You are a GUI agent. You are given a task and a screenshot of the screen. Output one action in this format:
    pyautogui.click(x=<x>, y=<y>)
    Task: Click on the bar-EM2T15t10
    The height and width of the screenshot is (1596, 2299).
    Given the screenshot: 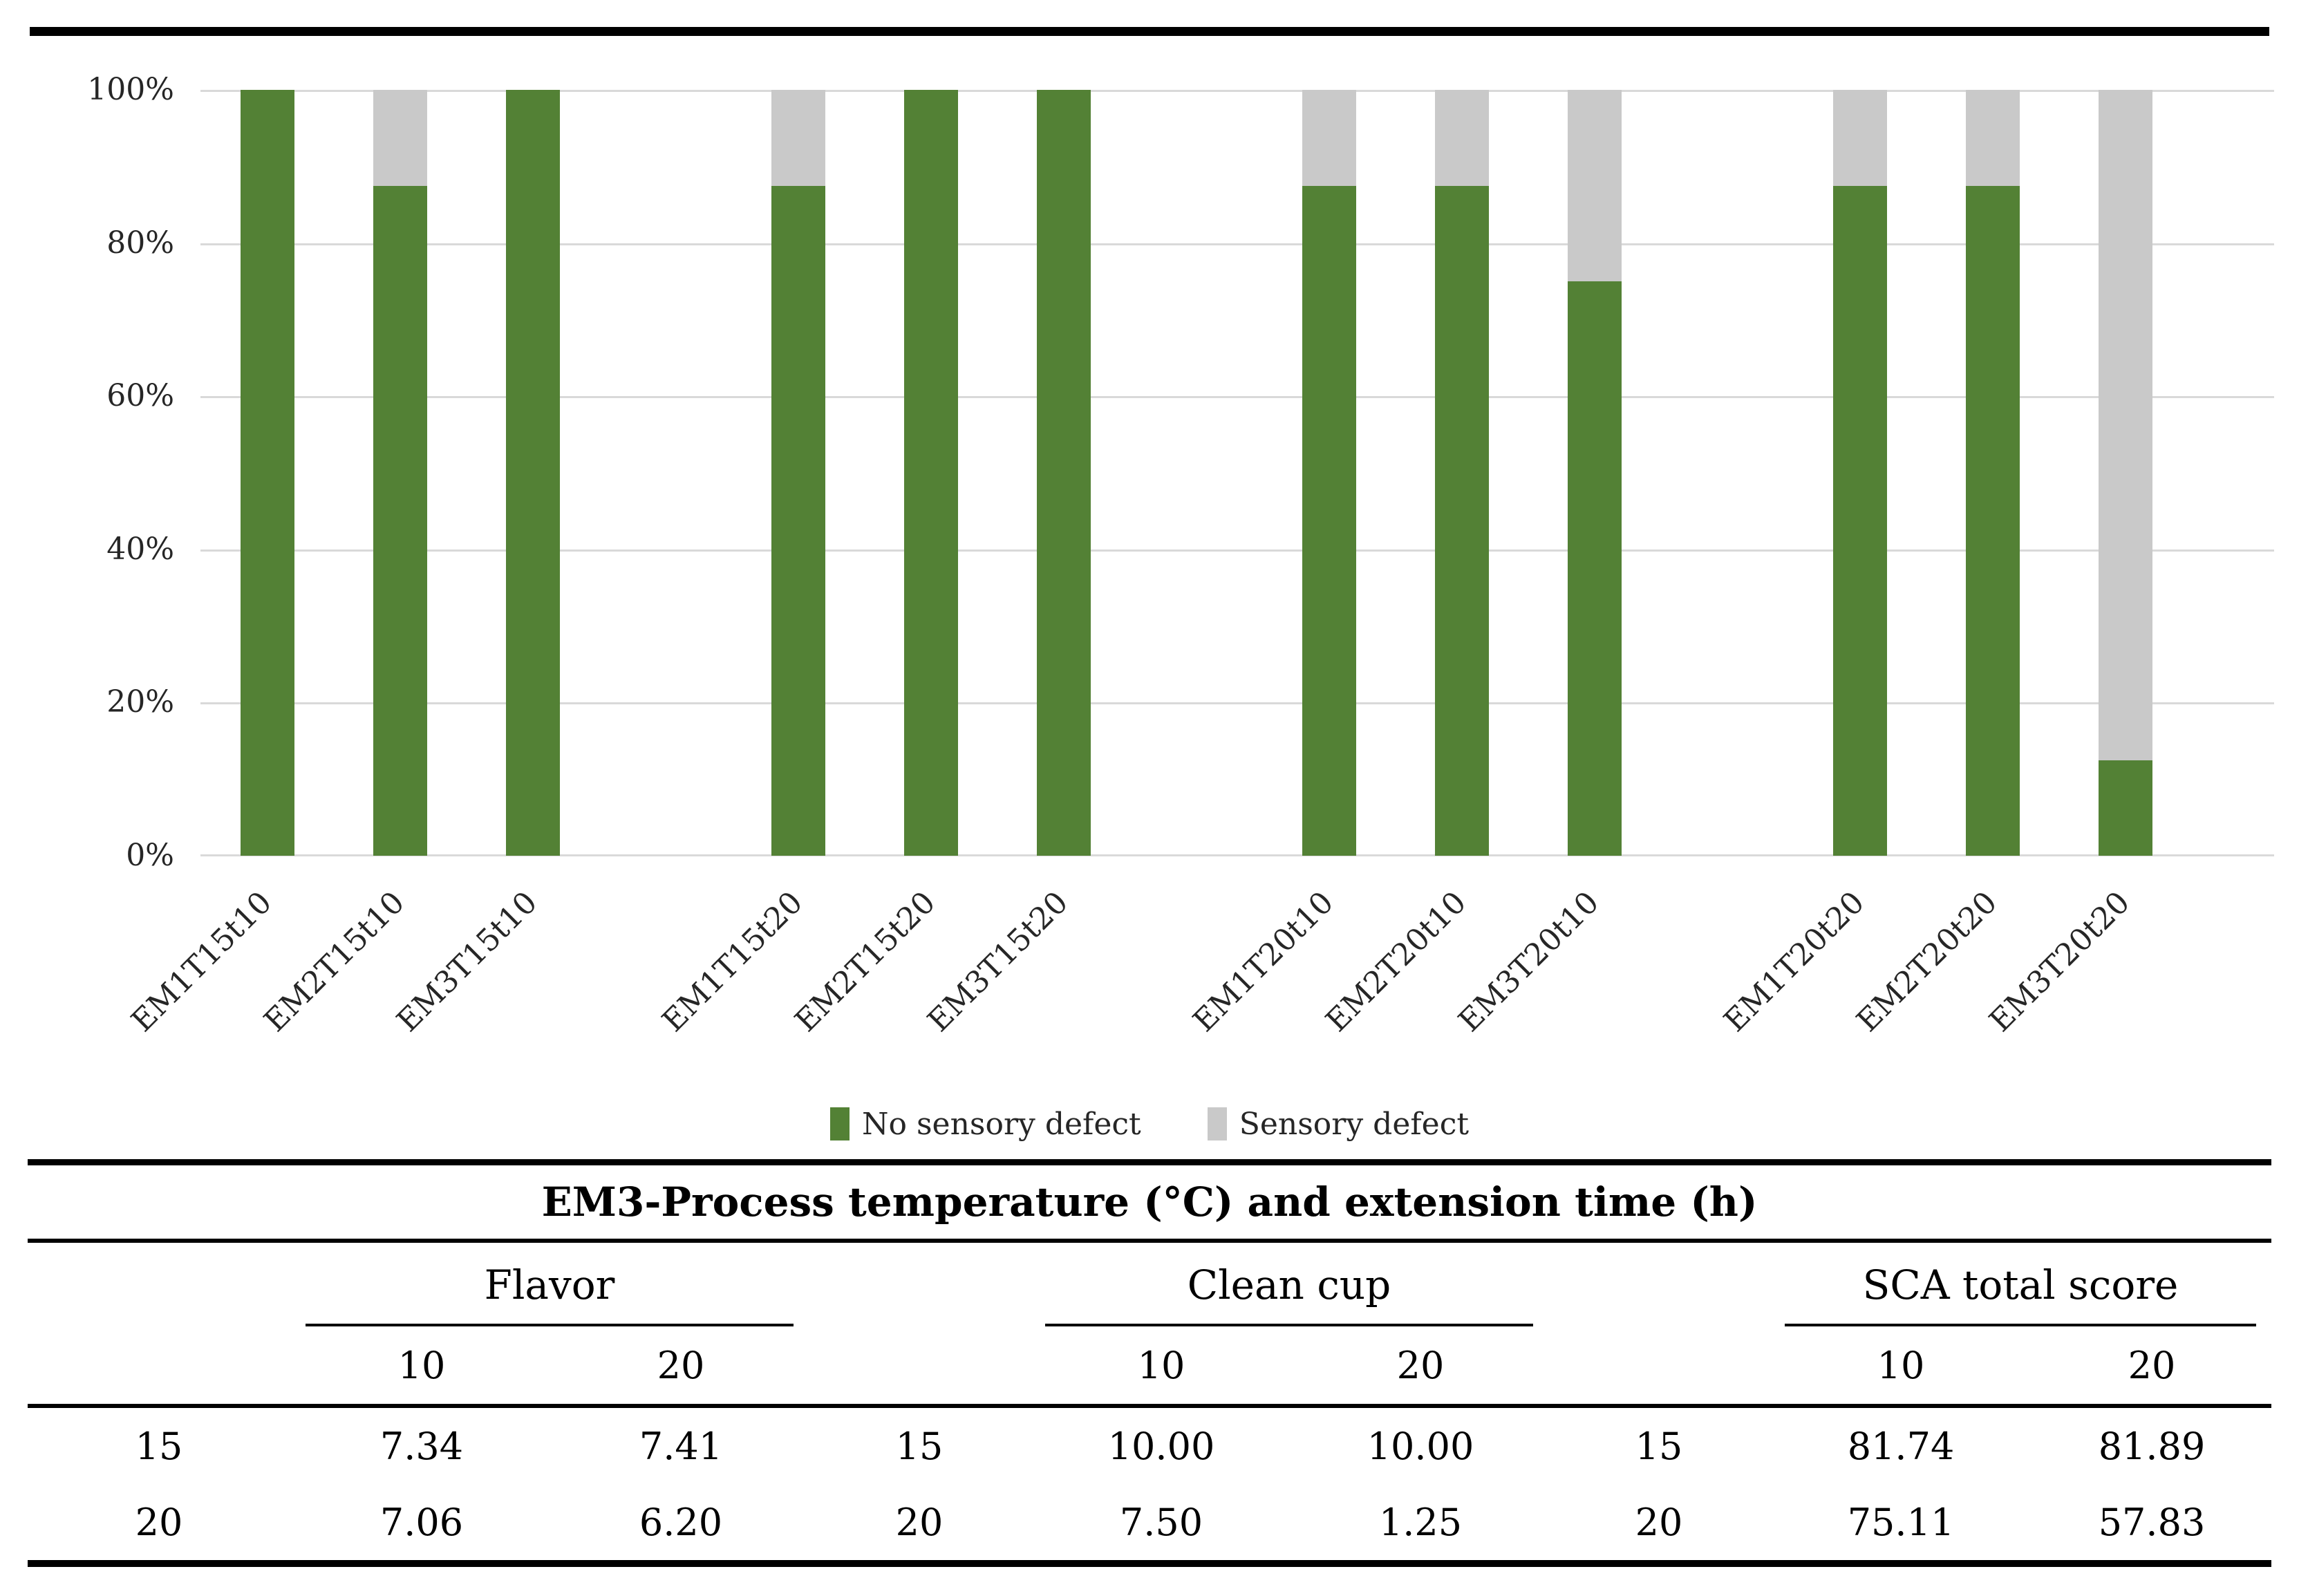 What is the action you would take?
    pyautogui.click(x=400, y=473)
    